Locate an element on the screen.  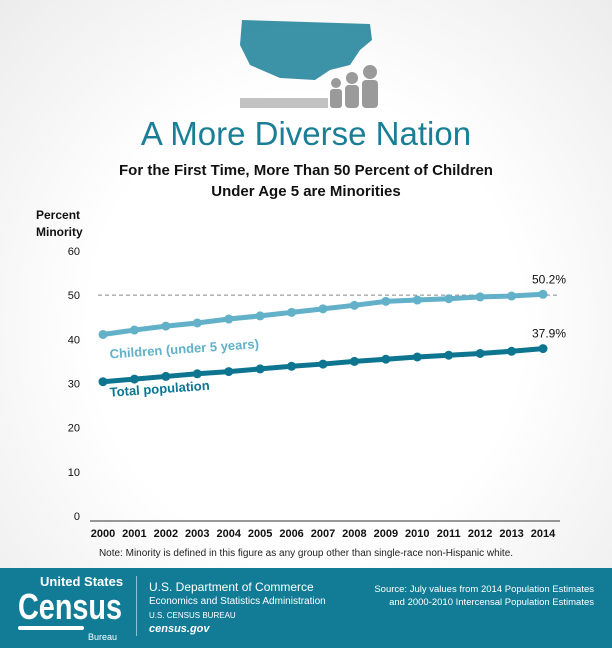
series-label: Total population is located at coordinates (159, 389).